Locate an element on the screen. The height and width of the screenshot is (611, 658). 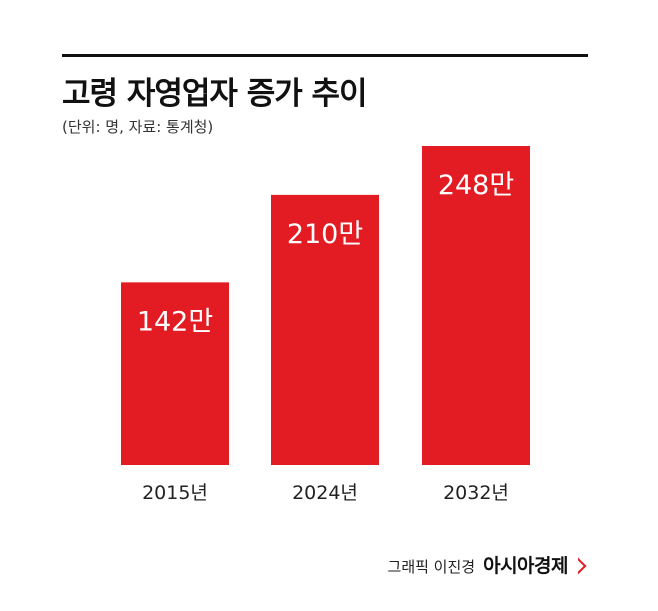
chart-subtitle: (단위: 명, 자료: 통계청) is located at coordinates (138, 127).